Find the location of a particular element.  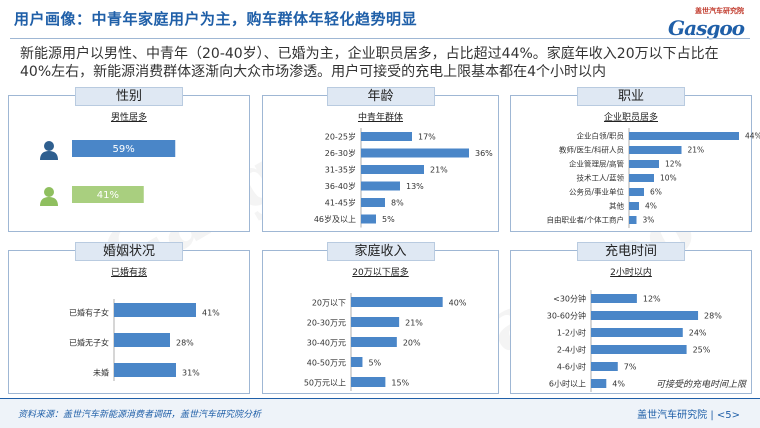

tick-label: 50万元以上 is located at coordinates (325, 383).